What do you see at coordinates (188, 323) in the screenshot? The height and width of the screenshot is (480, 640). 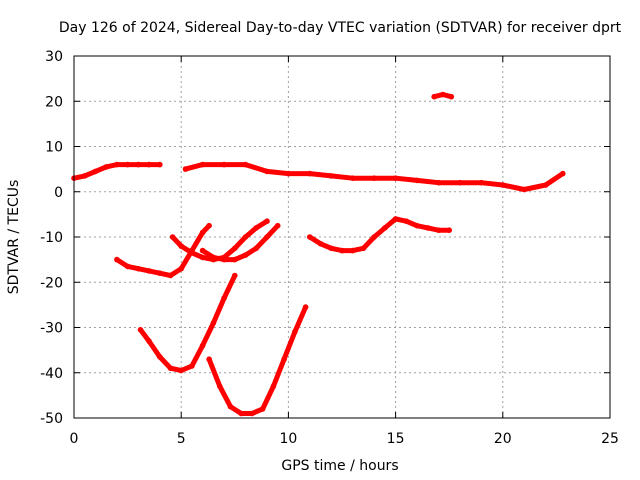 I see `series-line-trace-e` at bounding box center [188, 323].